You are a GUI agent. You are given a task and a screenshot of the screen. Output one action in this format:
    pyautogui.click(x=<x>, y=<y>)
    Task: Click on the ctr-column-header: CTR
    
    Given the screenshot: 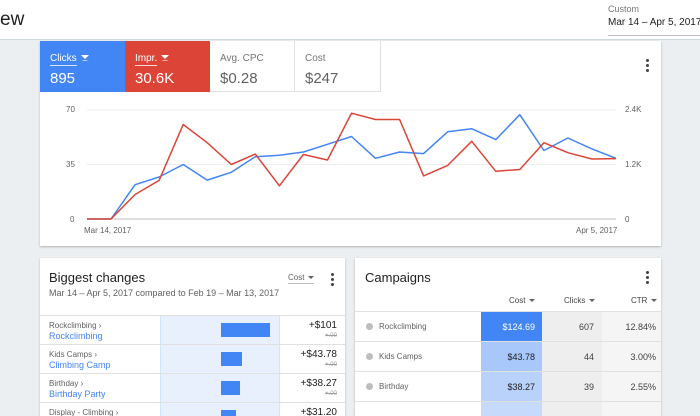 What is the action you would take?
    pyautogui.click(x=644, y=300)
    